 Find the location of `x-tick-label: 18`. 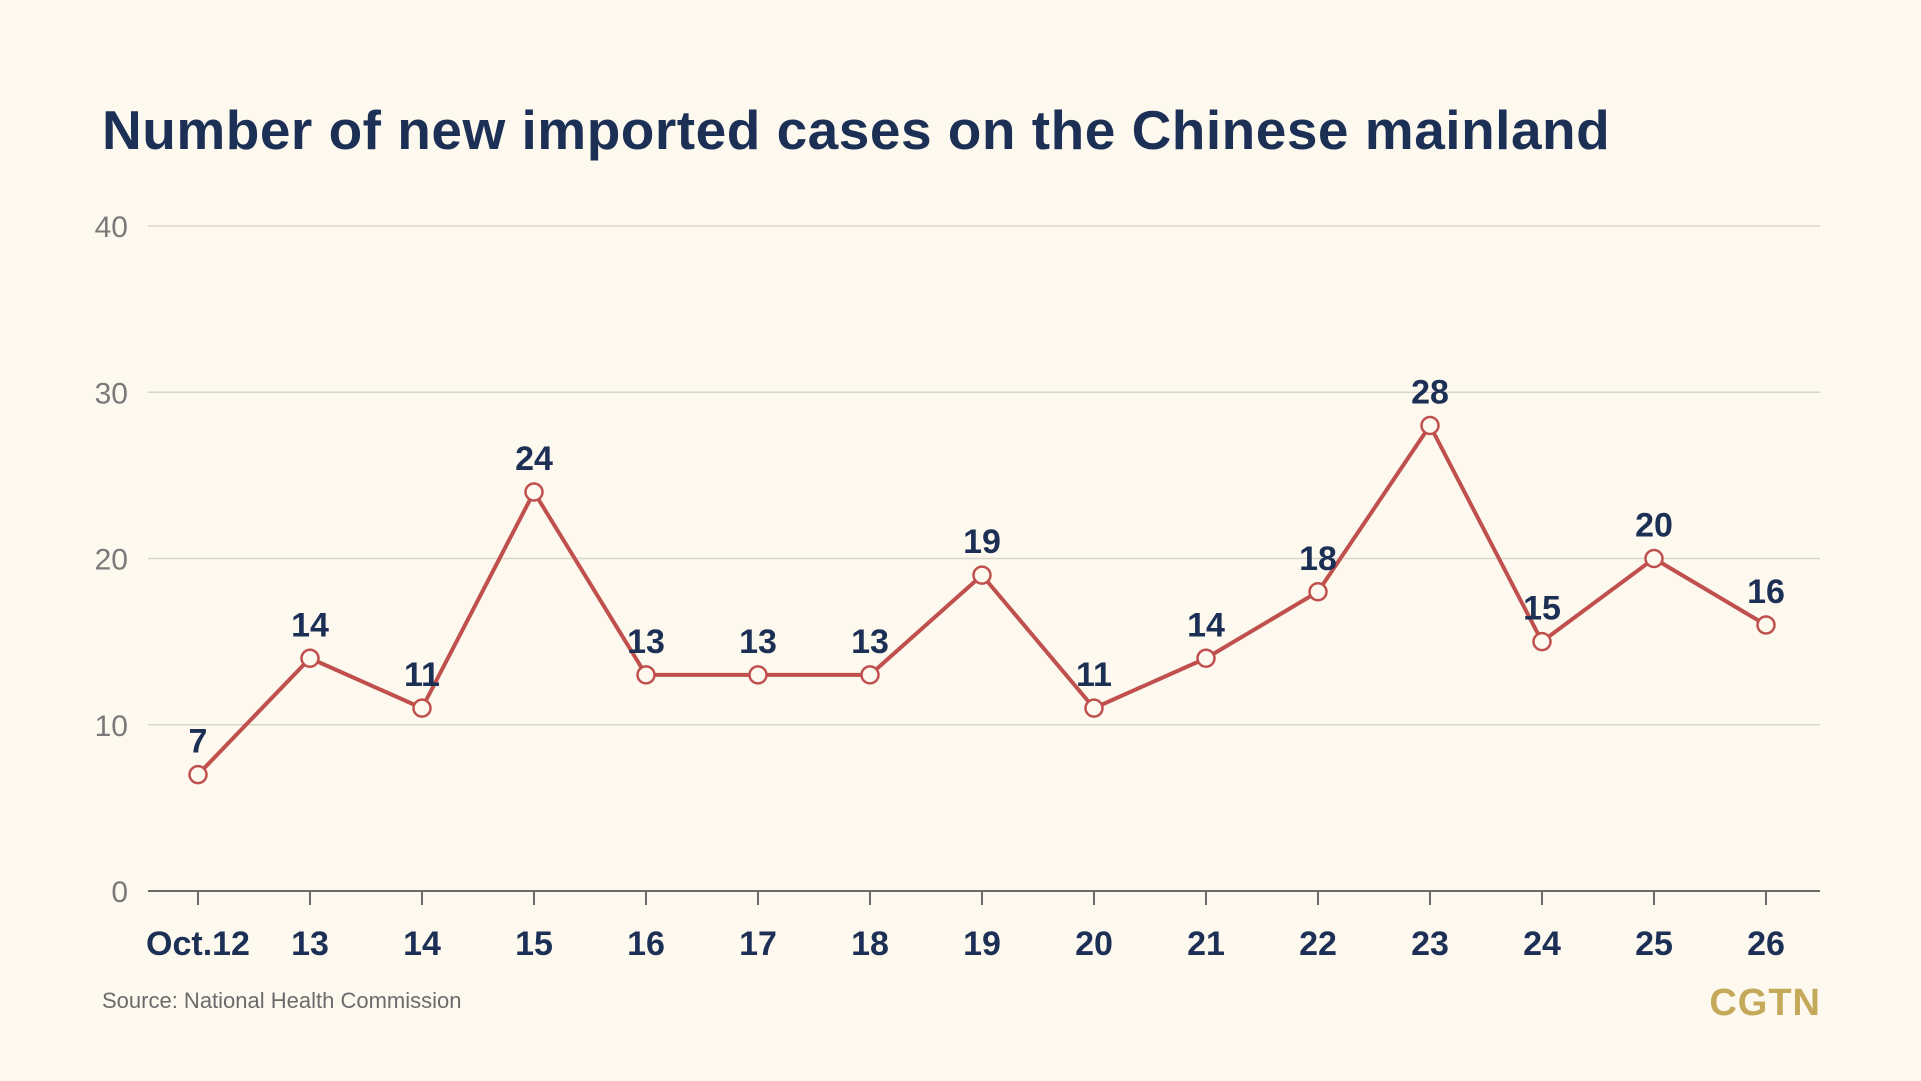

x-tick-label: 18 is located at coordinates (870, 944).